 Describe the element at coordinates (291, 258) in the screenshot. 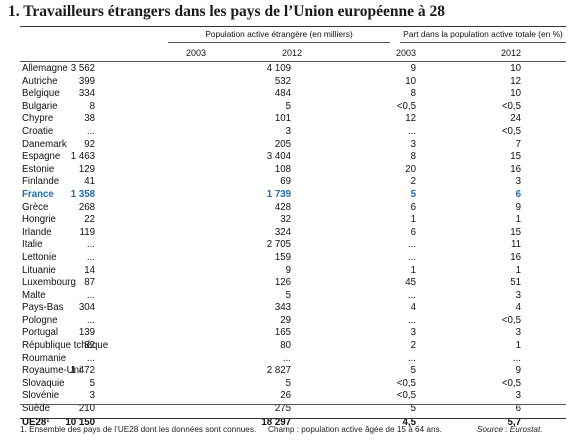

I see `table-row: Lettonie... 159... 16` at that location.